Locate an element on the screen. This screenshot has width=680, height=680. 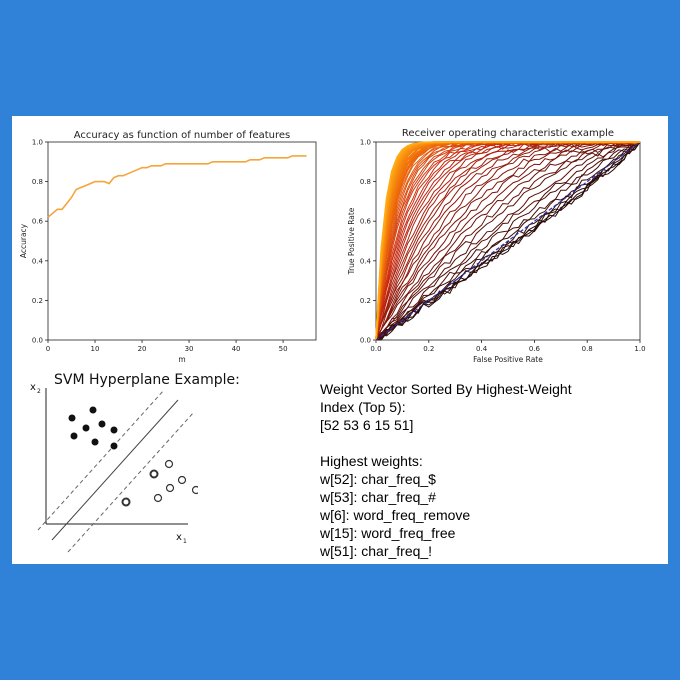
class-open-points is located at coordinates (159, 483).